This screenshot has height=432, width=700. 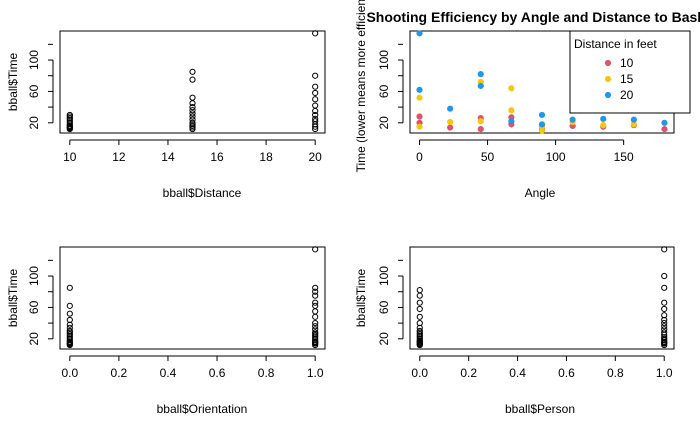 What do you see at coordinates (624, 157) in the screenshot?
I see `x-tick-label: 150` at bounding box center [624, 157].